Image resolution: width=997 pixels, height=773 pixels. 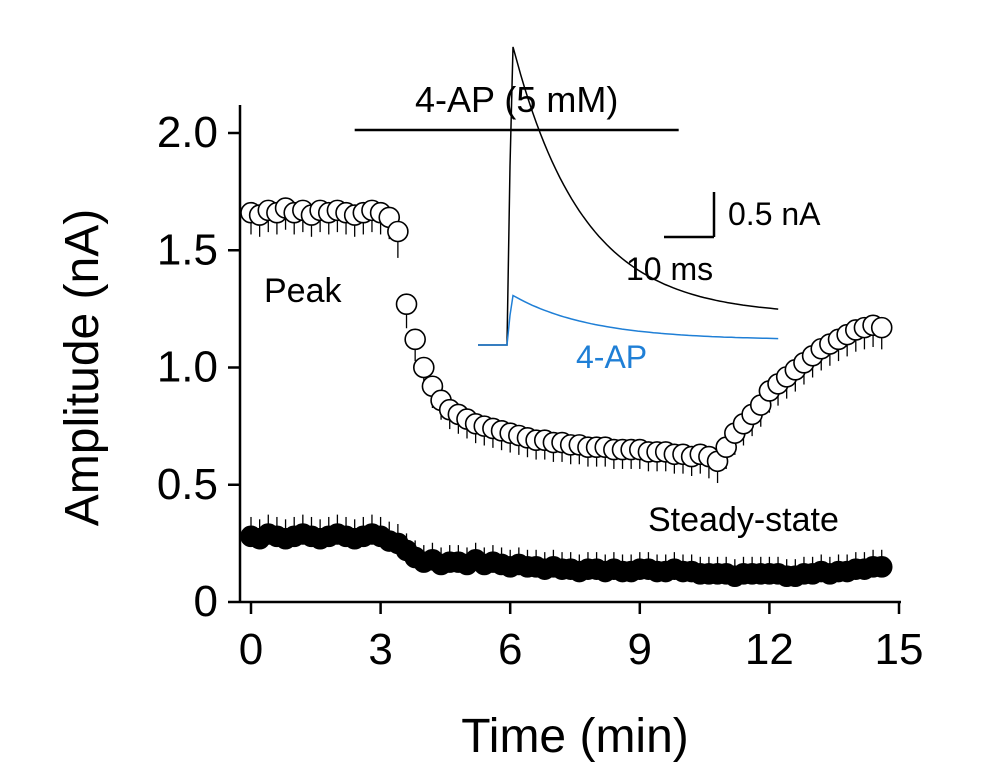 I want to click on x-tick-label: 9, so click(x=640, y=649).